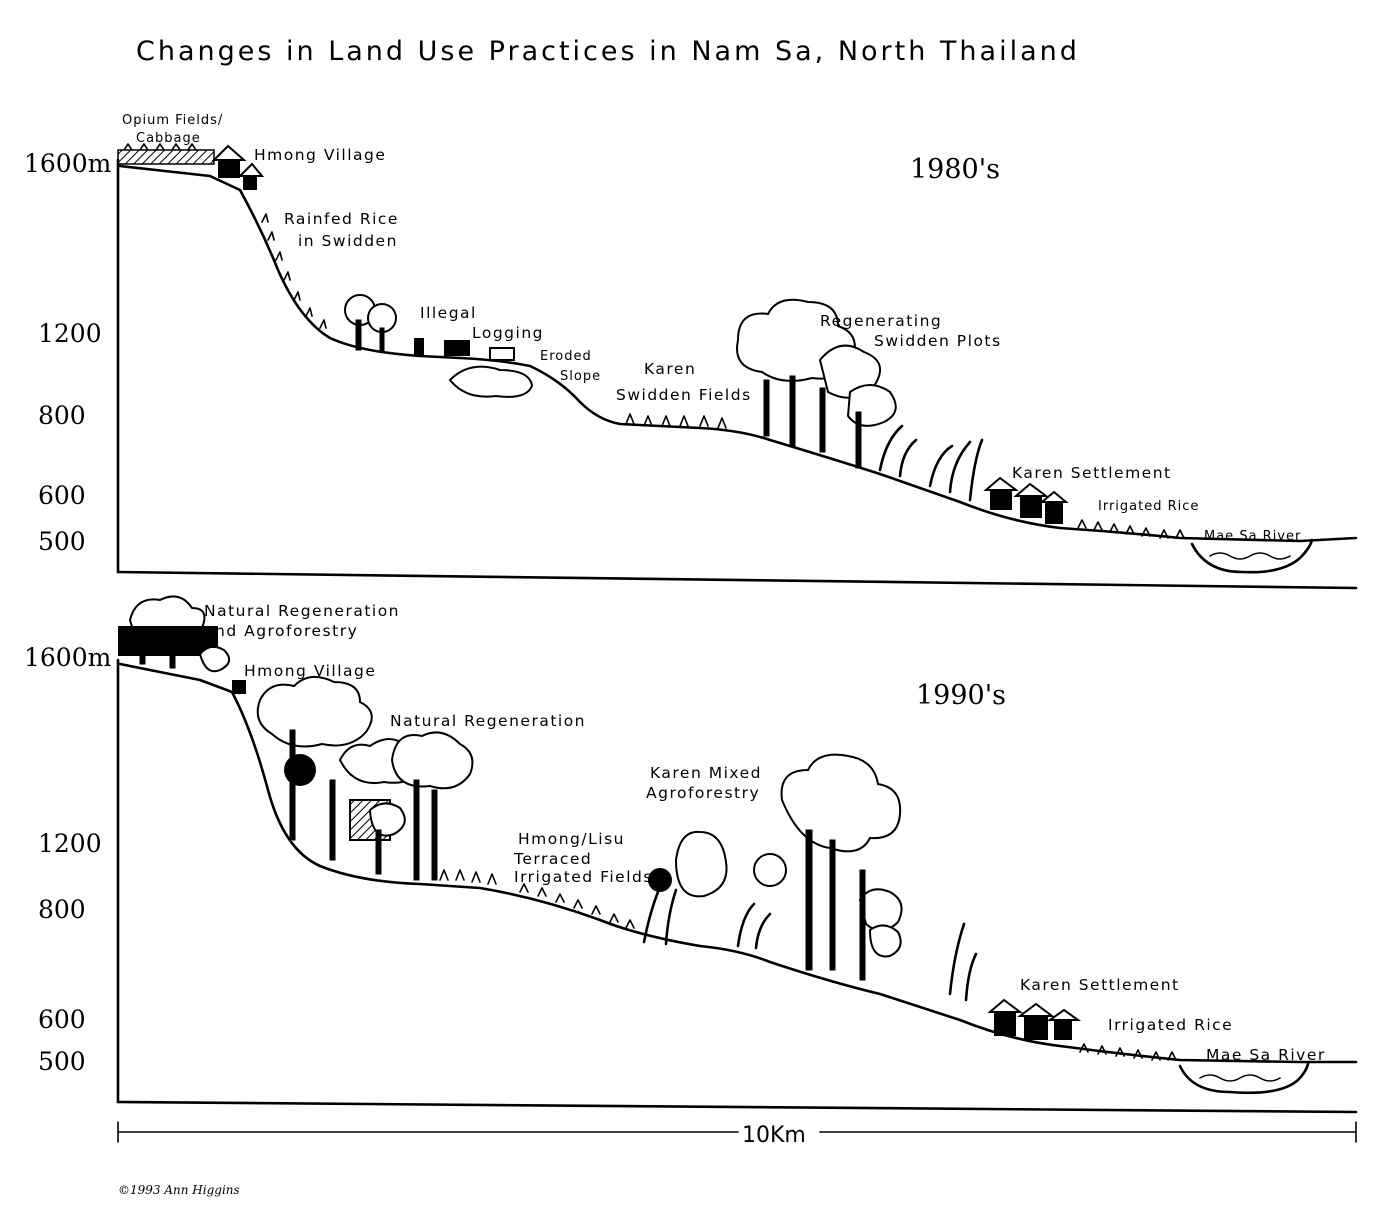  I want to click on label-illegal-logging: Illegal, so click(448, 313).